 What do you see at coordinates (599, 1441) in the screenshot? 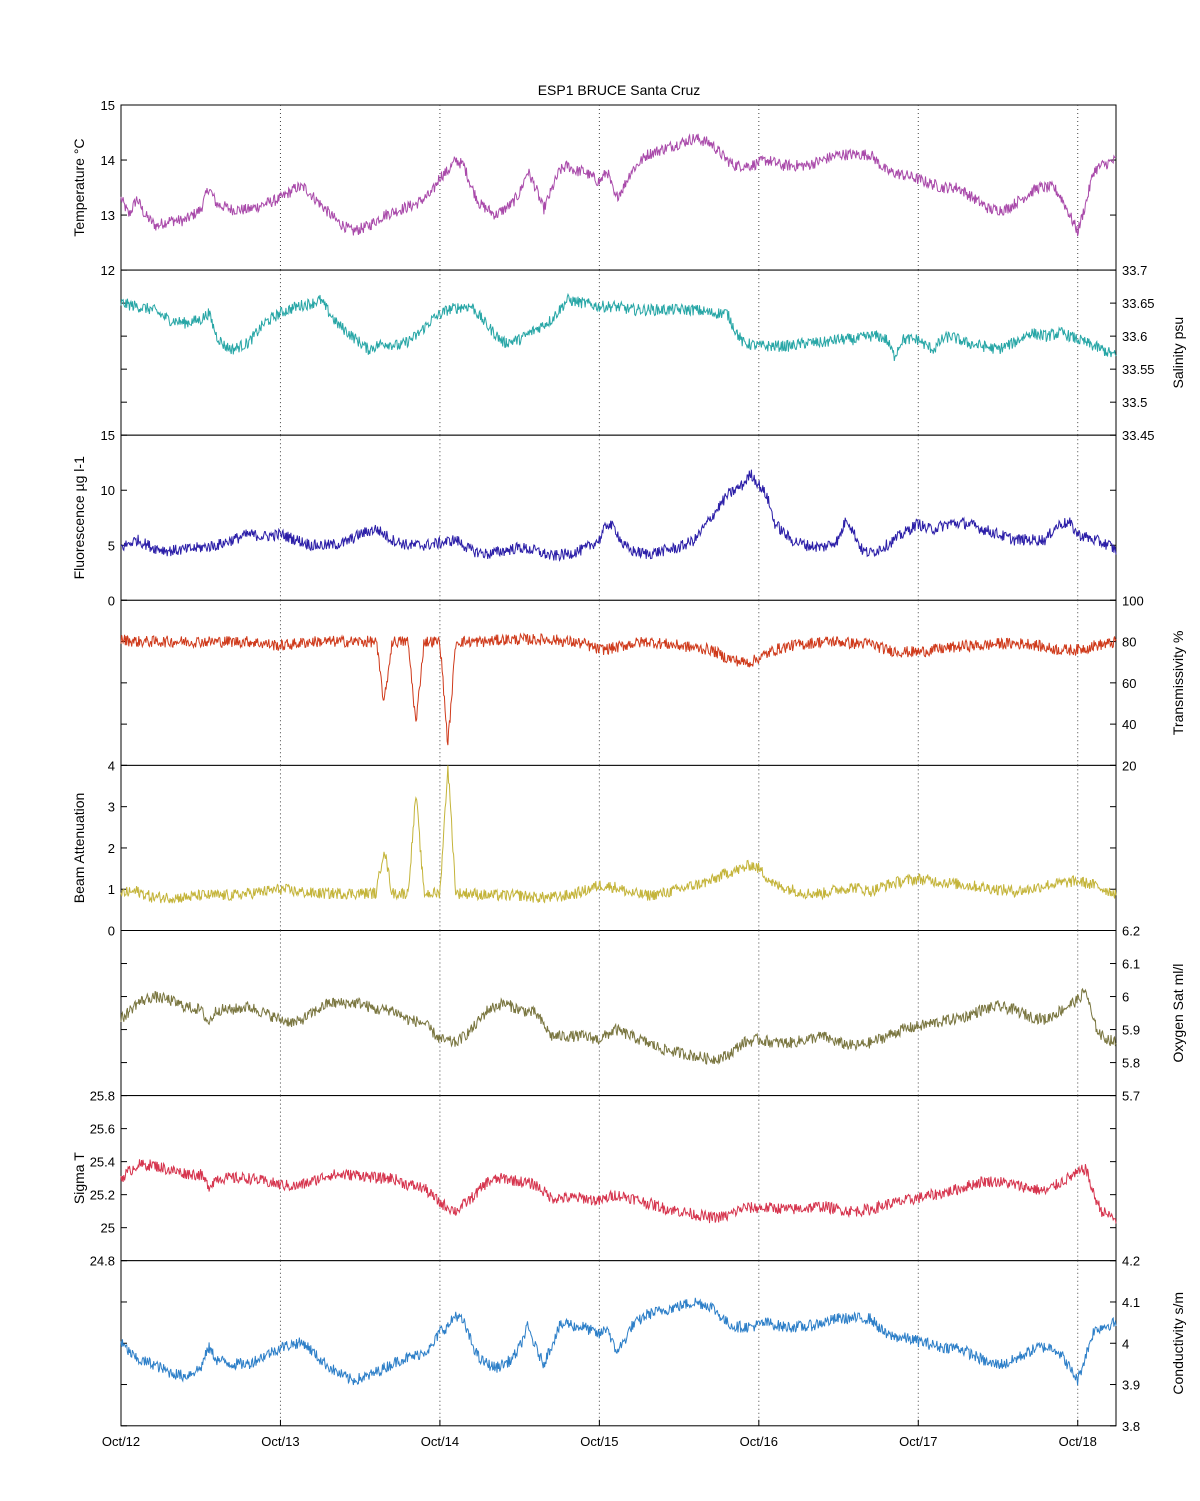
I see `x-tick-label: Oct/15` at bounding box center [599, 1441].